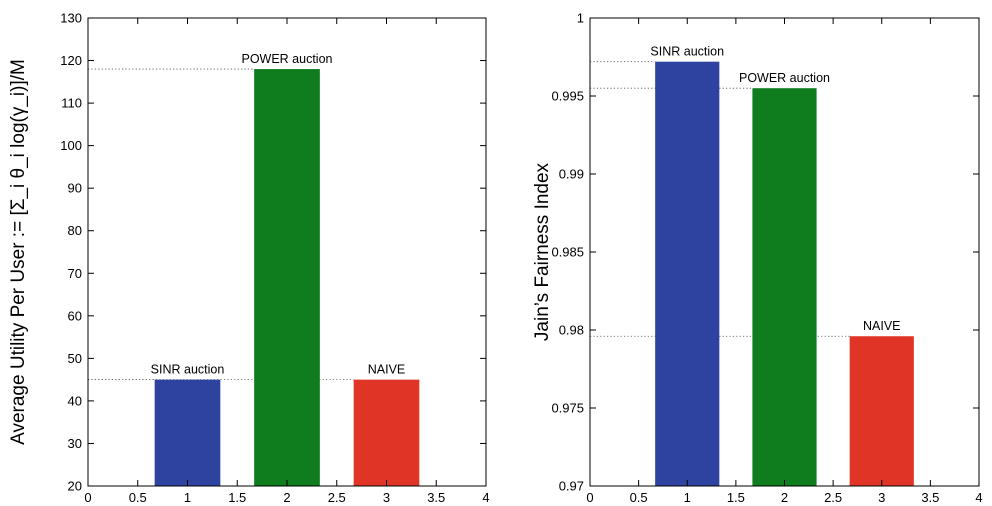  I want to click on y-tick-label: 40, so click(75, 400).